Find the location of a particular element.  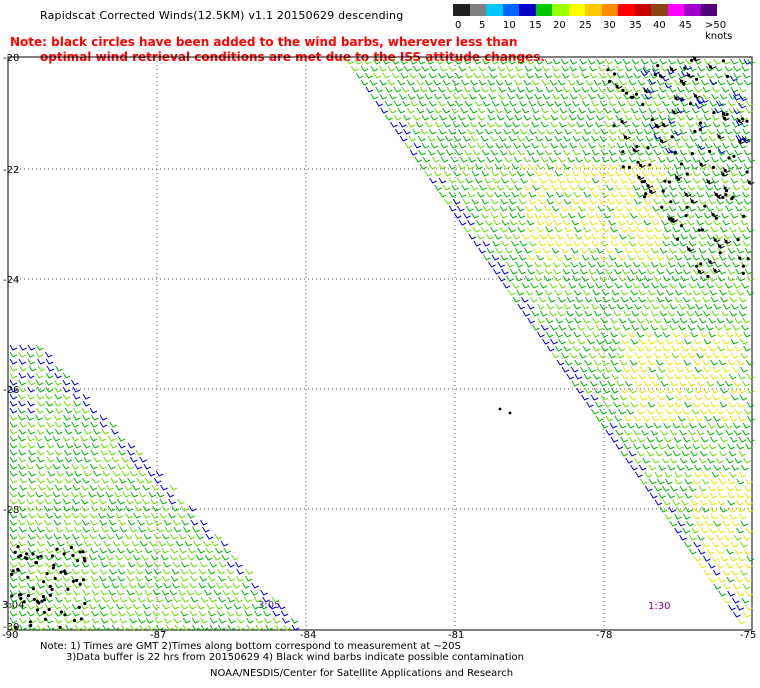

legend-label: 15 is located at coordinates (535, 25).